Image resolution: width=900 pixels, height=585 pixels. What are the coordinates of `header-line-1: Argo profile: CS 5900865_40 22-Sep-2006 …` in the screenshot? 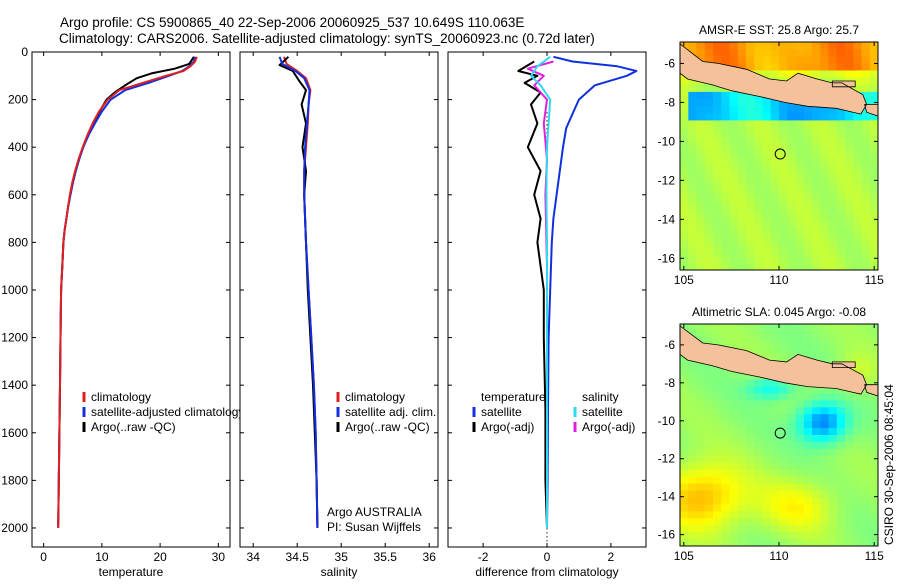 It's located at (292, 22).